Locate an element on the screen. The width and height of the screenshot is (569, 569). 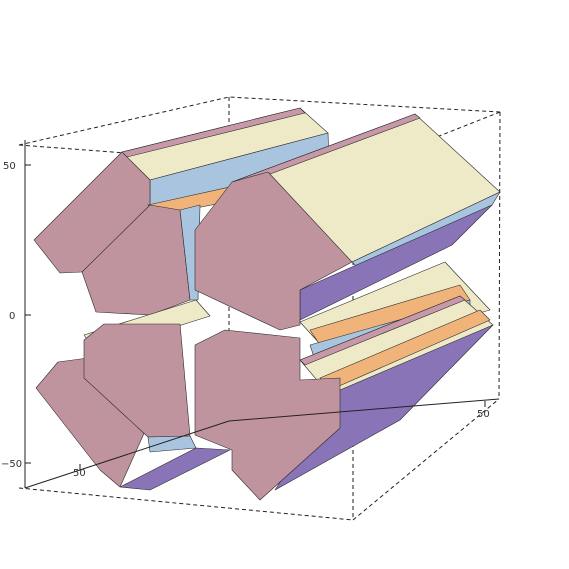
vertical-axis: 50 0 −50 is located at coordinates (16, 315).